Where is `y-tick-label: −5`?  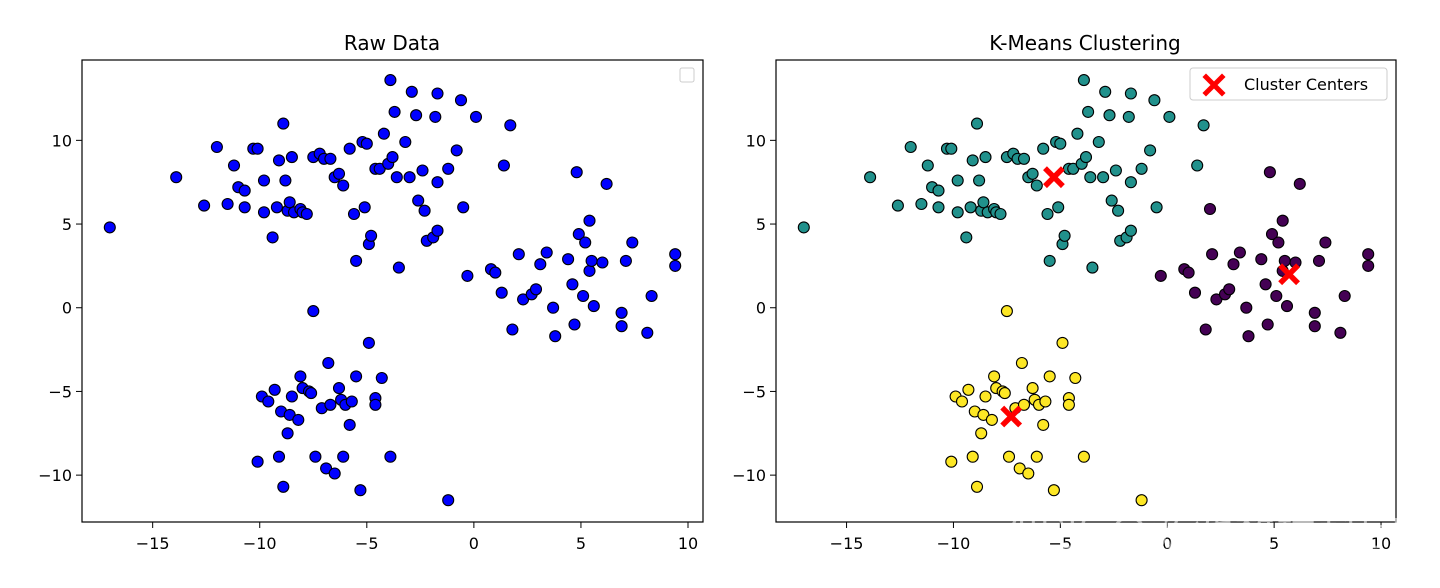
y-tick-label: −5 is located at coordinates (754, 391).